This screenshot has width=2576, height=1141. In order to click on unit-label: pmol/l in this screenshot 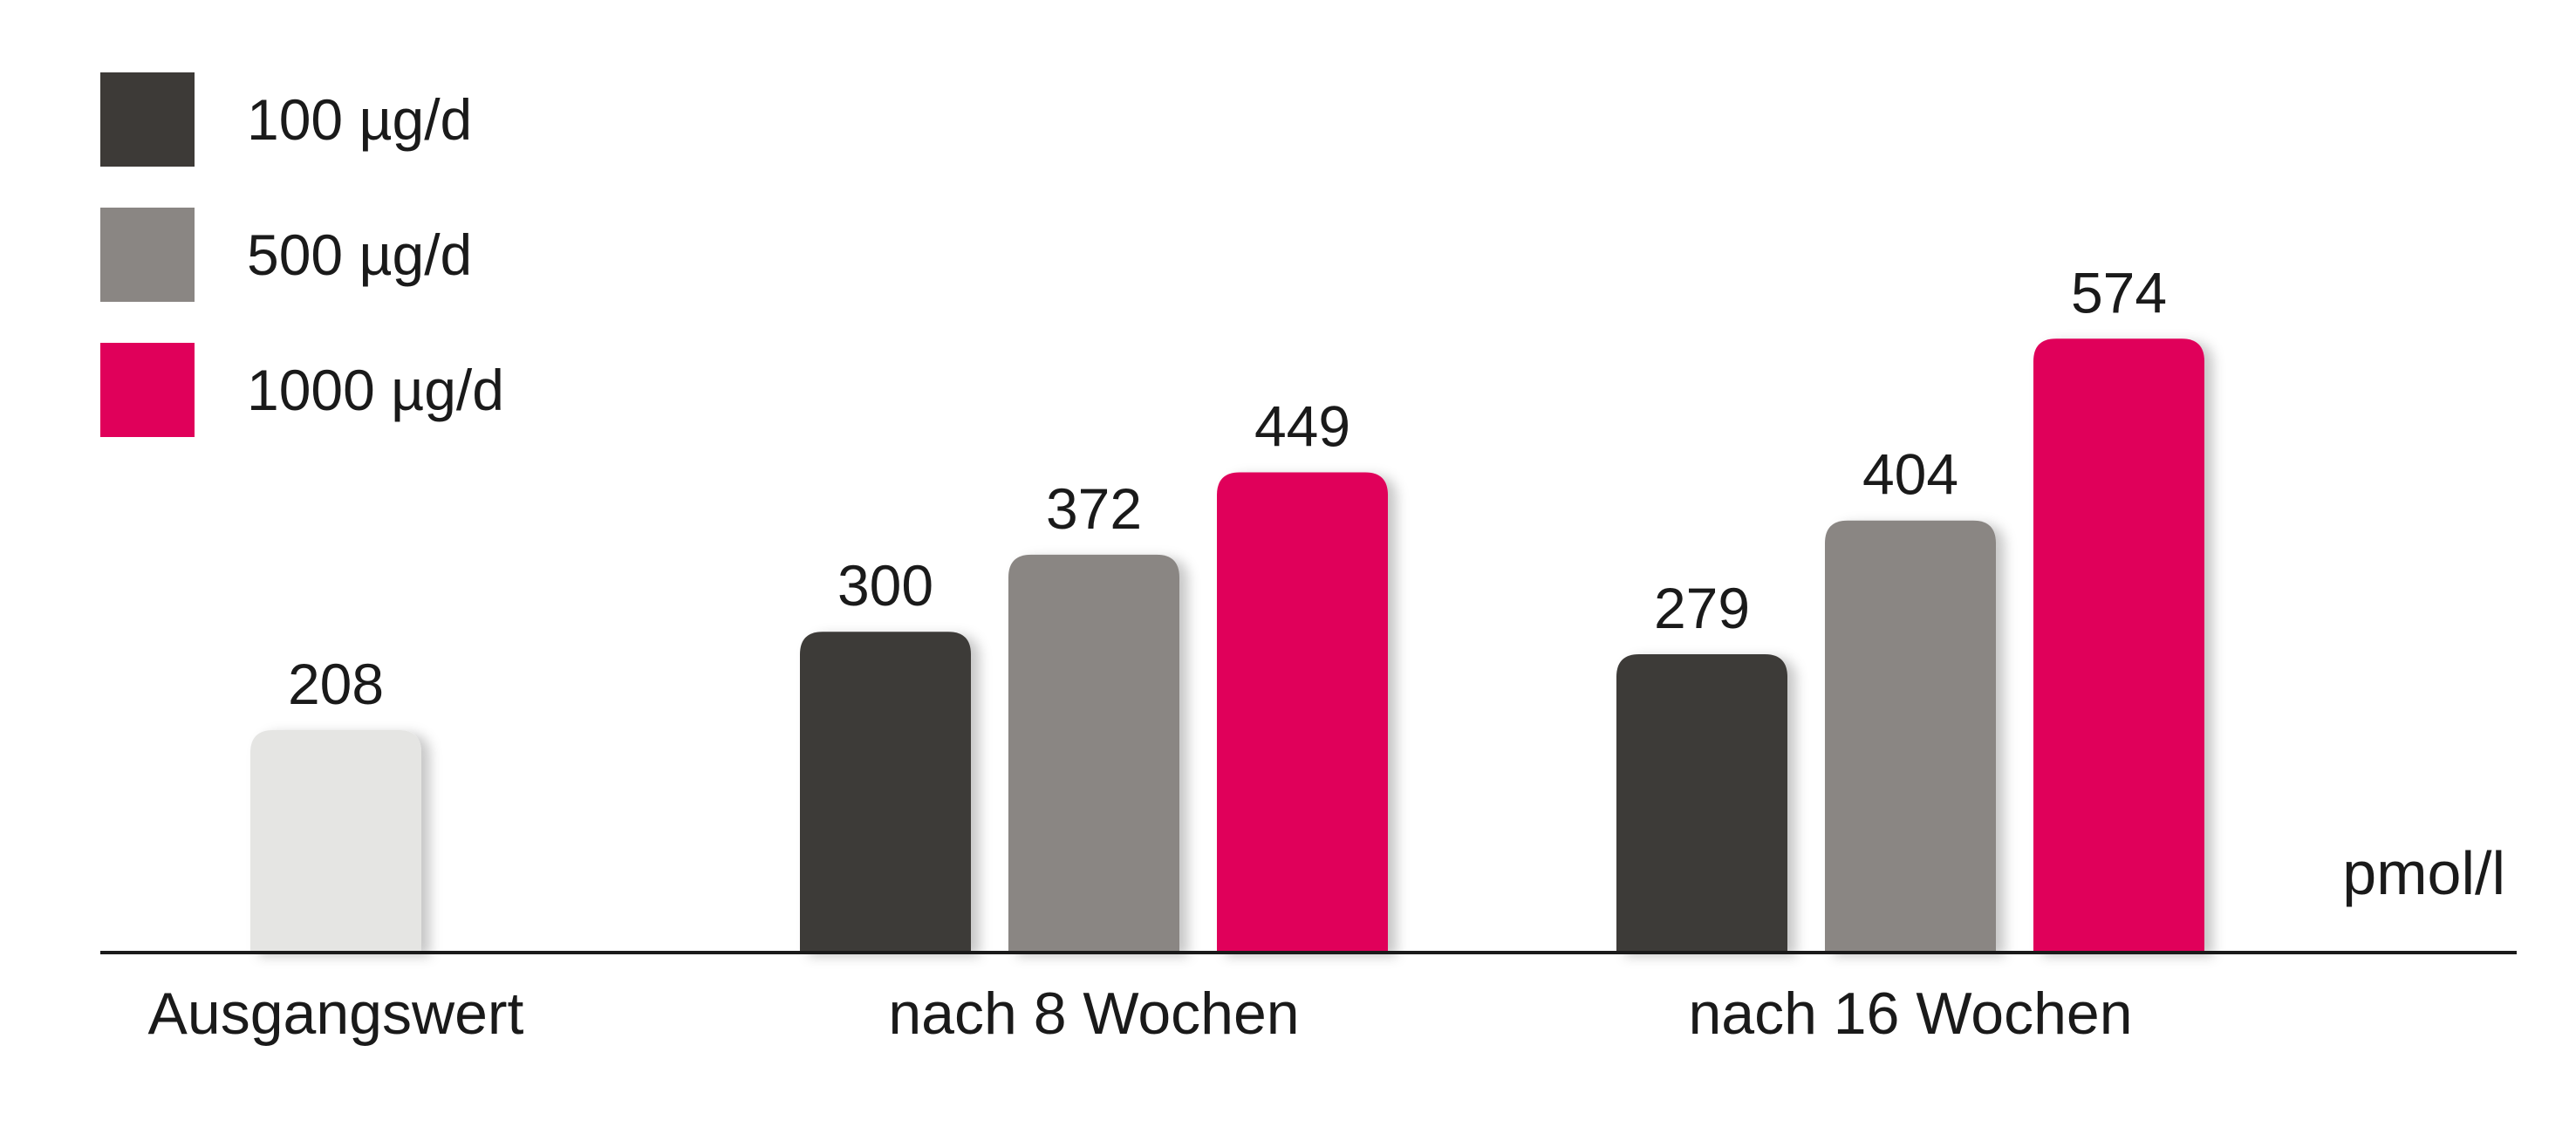, I will do `click(2423, 873)`.